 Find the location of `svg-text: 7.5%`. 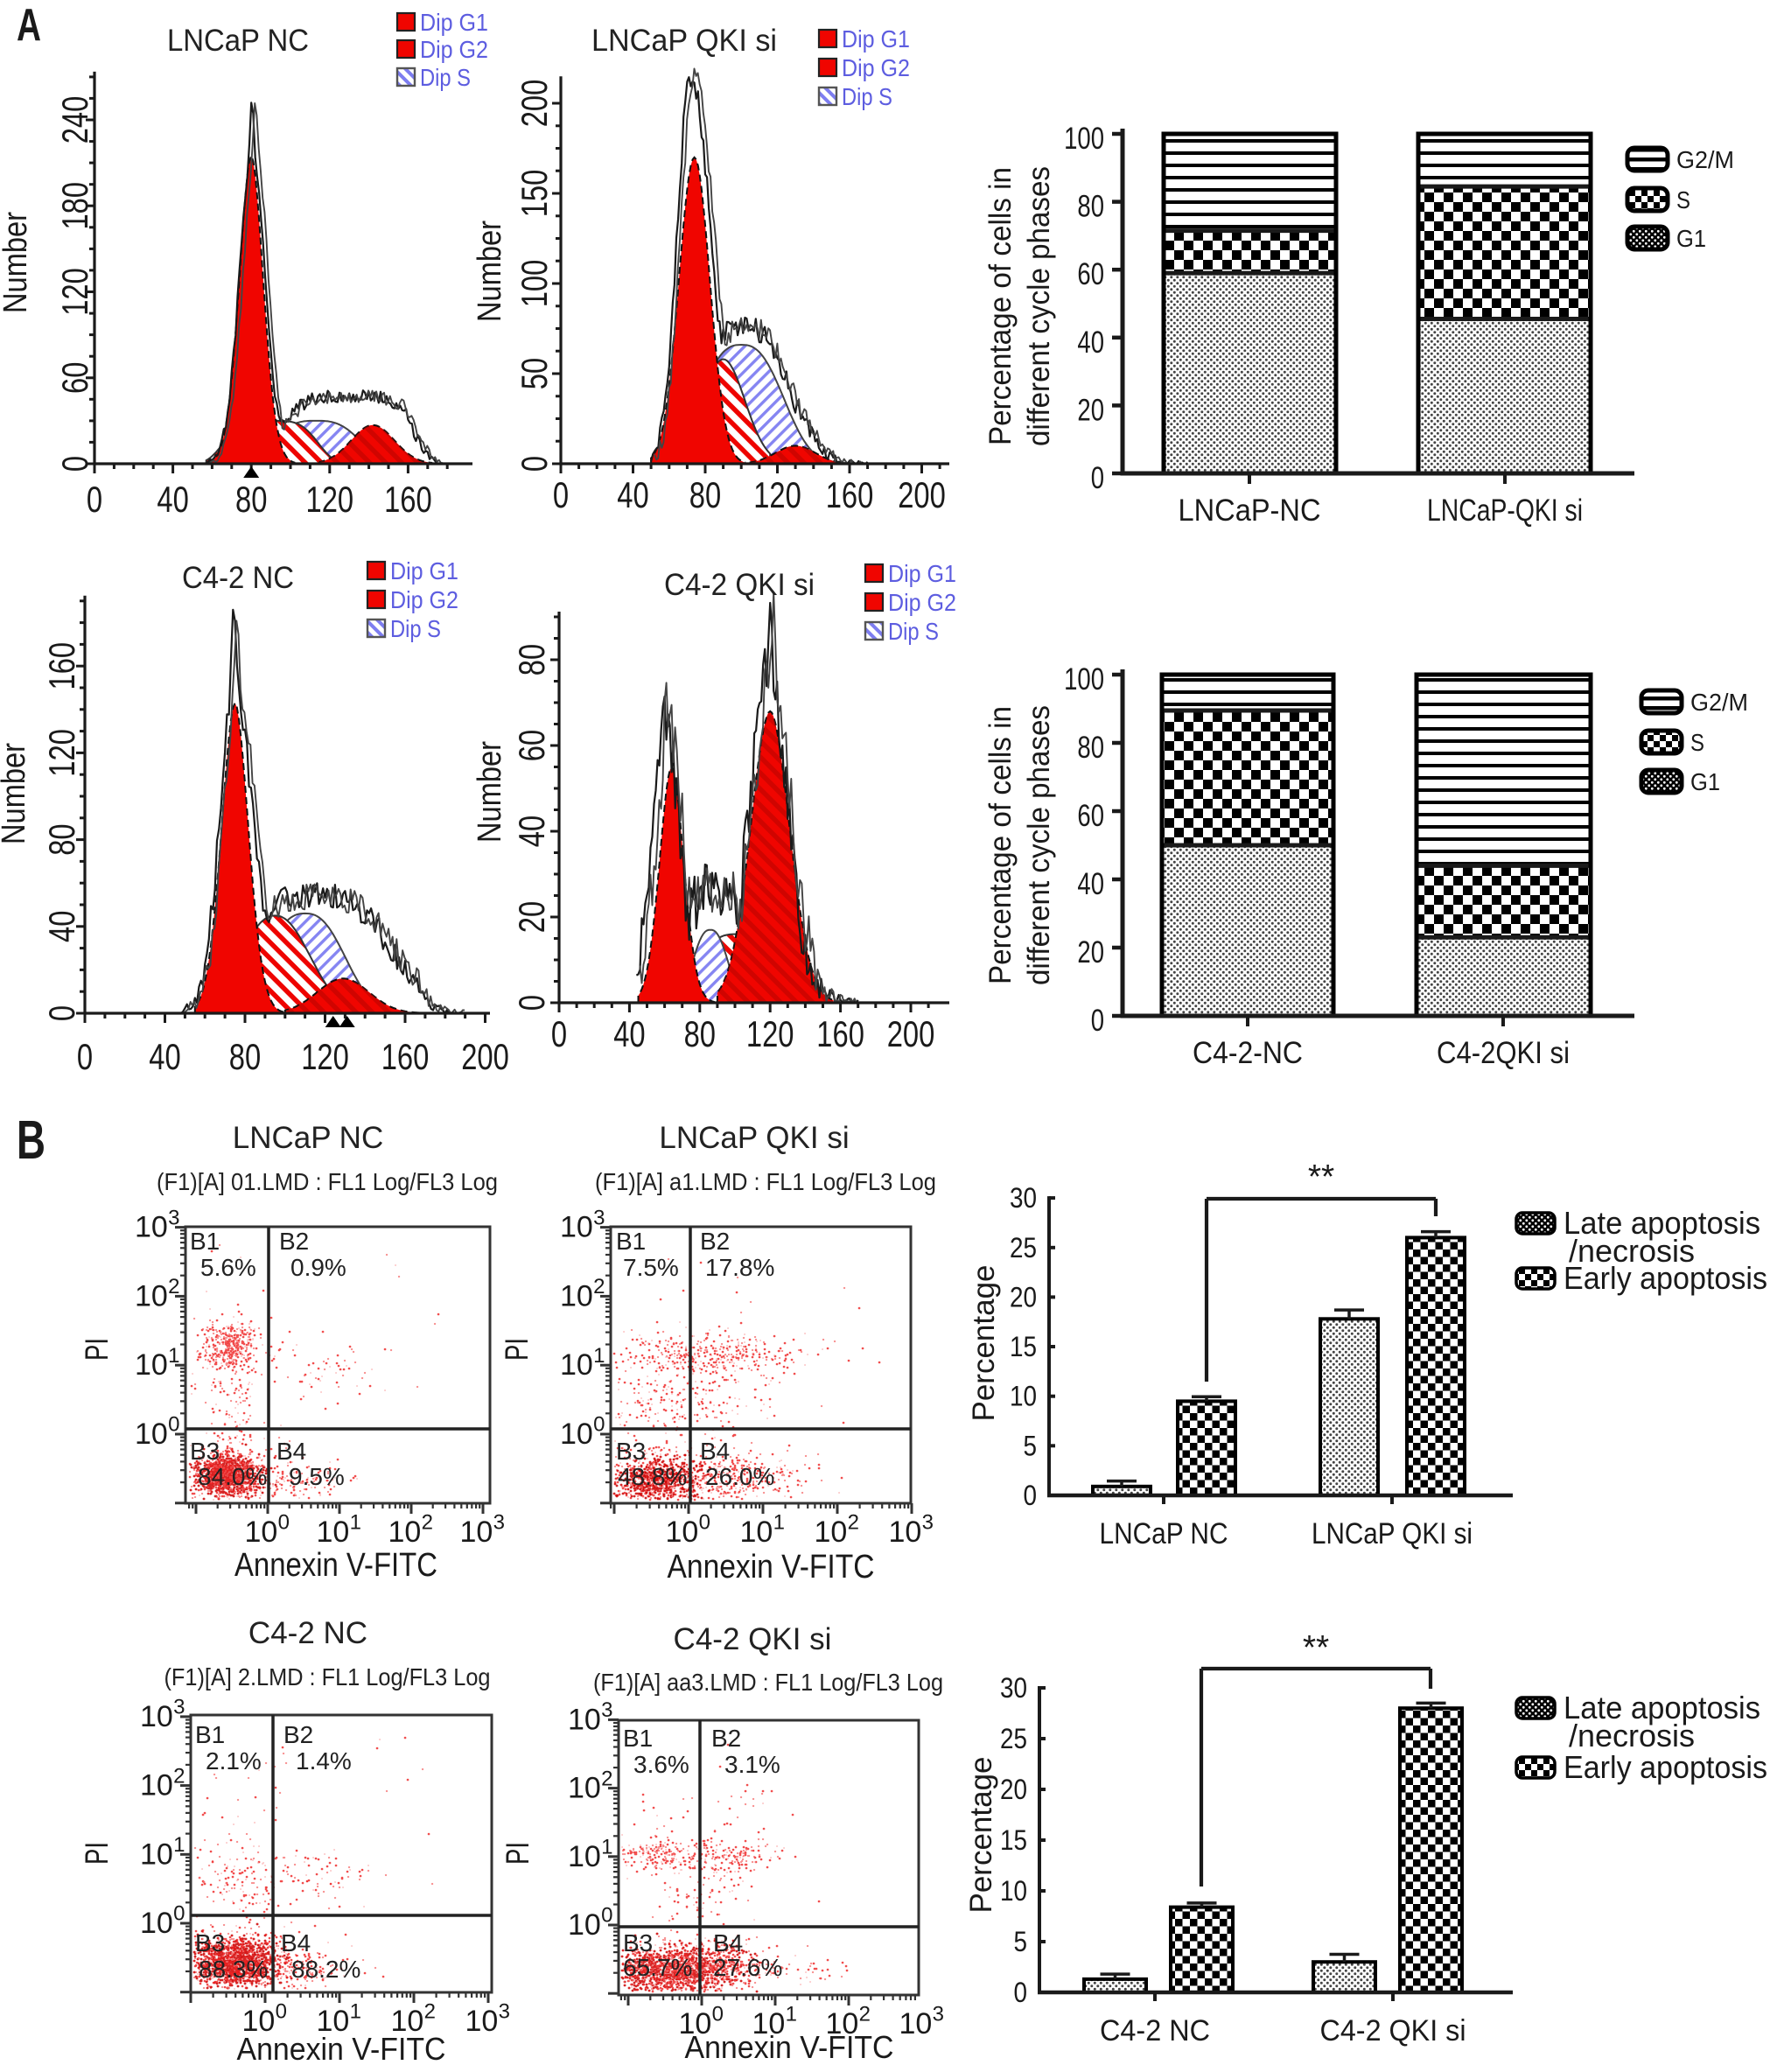

svg-text: 7.5% is located at coordinates (651, 1267).